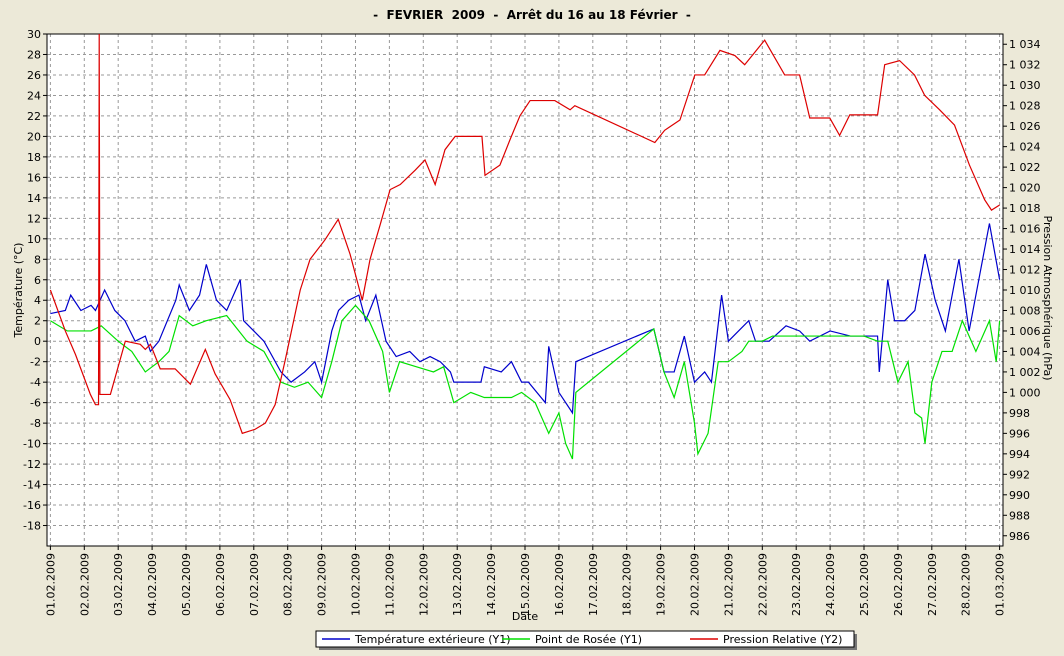 The height and width of the screenshot is (656, 1064). I want to click on y2-tick-label: 1 034, so click(1025, 44).